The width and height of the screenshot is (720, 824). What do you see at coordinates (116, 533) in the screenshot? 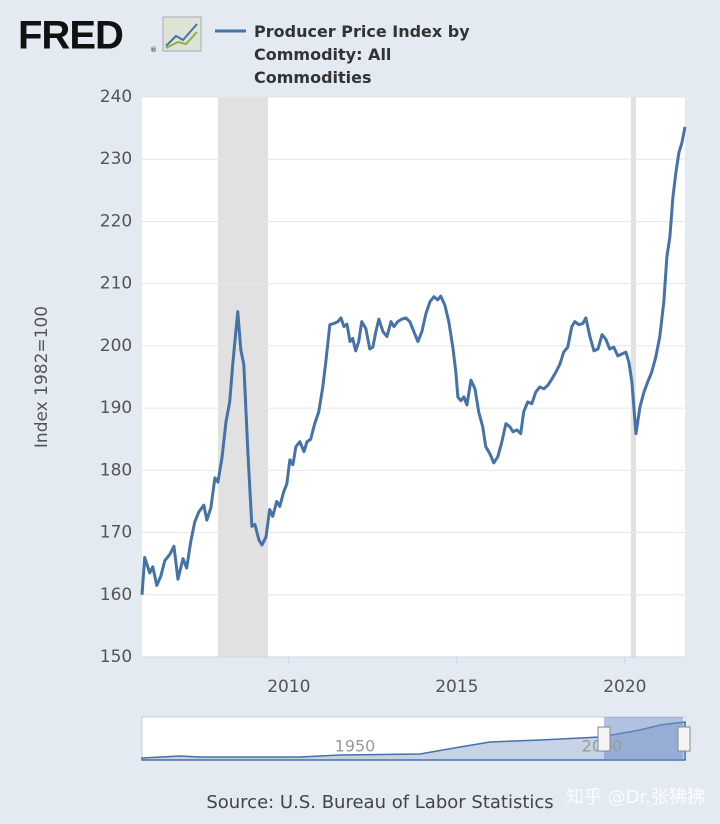
I see `y-tick-label: 170` at bounding box center [116, 533].